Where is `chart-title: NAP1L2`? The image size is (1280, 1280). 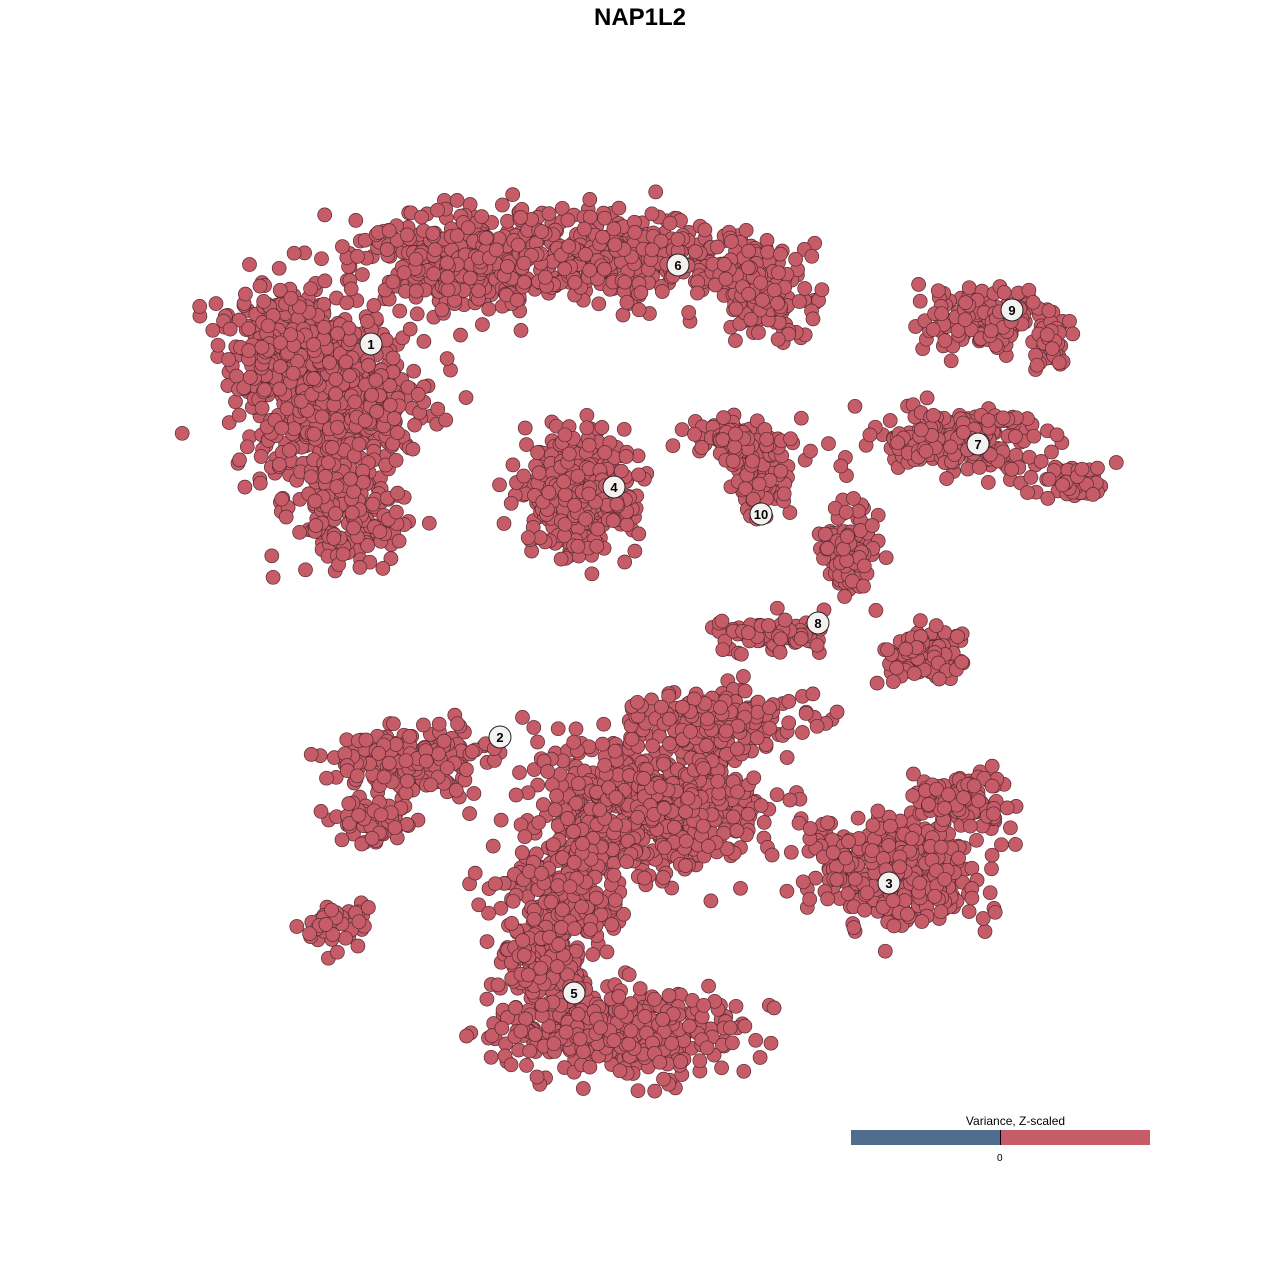
chart-title: NAP1L2 is located at coordinates (640, 17).